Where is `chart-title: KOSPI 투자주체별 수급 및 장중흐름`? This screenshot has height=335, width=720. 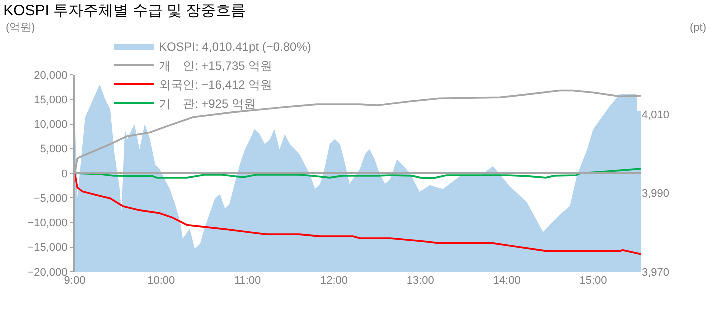 chart-title: KOSPI 투자주체별 수급 및 장중흐름 is located at coordinates (125, 11).